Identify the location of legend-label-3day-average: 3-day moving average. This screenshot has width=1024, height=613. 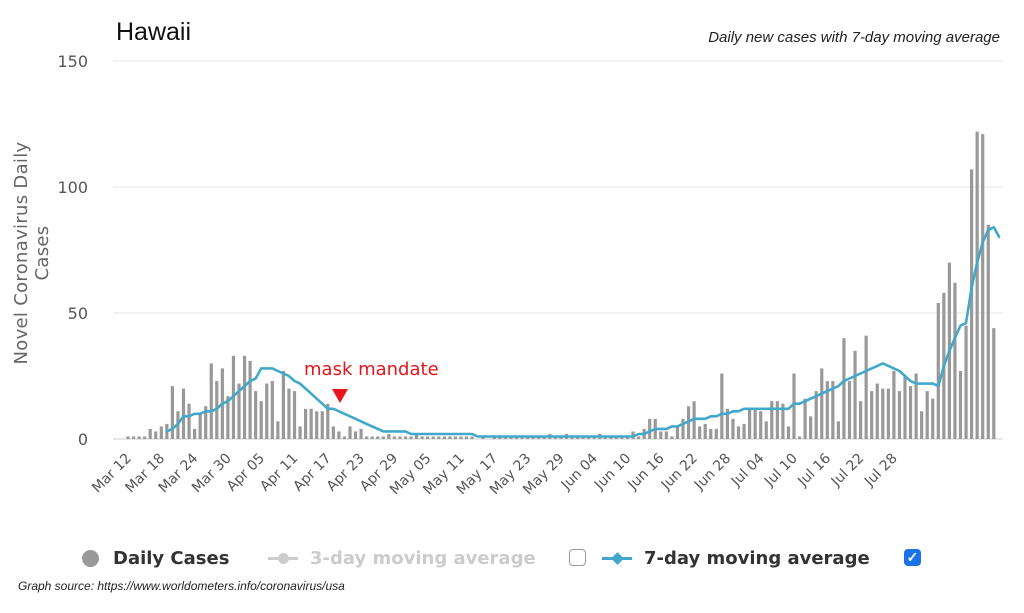
(423, 558).